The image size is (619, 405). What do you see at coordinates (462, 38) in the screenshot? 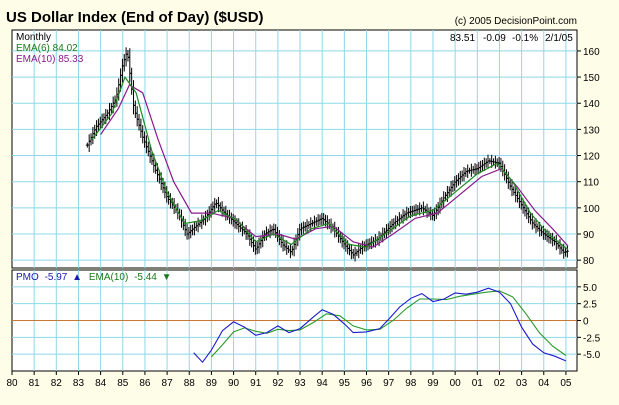
I see `last-value: 83.51` at bounding box center [462, 38].